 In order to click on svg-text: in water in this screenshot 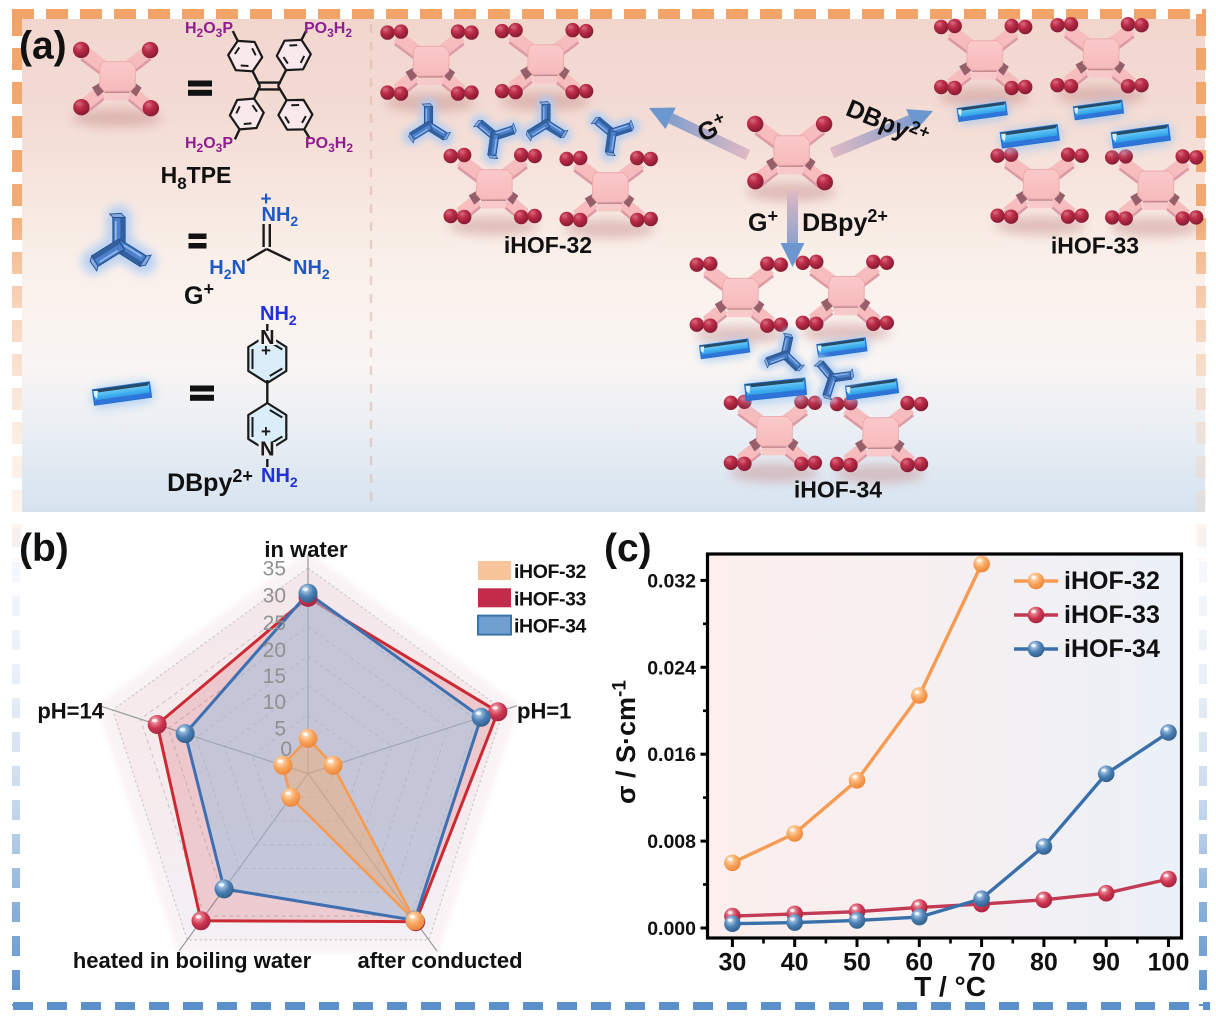, I will do `click(306, 549)`.